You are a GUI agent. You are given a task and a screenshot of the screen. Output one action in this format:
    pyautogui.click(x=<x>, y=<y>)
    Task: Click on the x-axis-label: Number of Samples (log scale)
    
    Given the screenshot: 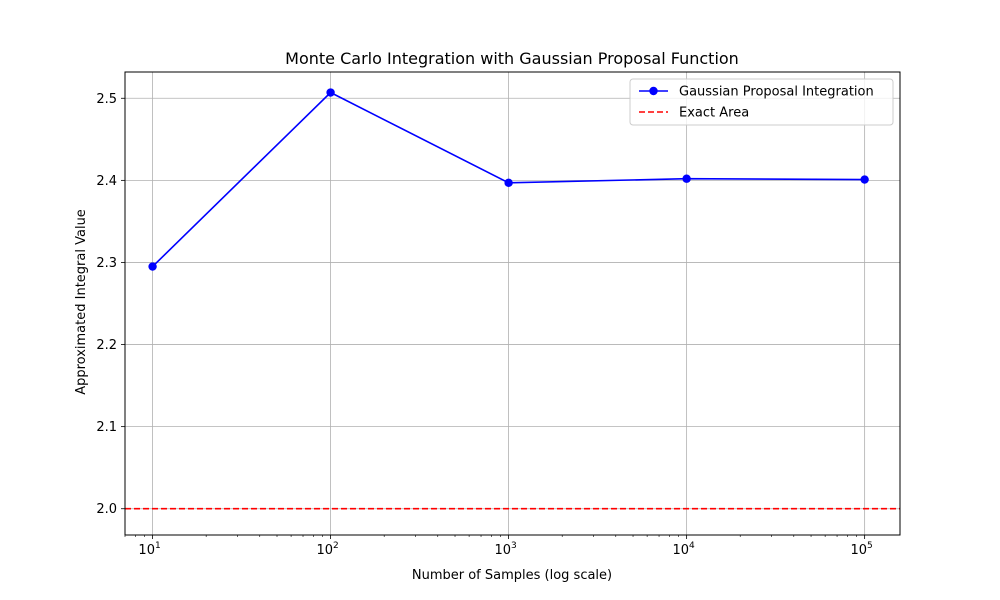 What is the action you would take?
    pyautogui.click(x=512, y=575)
    